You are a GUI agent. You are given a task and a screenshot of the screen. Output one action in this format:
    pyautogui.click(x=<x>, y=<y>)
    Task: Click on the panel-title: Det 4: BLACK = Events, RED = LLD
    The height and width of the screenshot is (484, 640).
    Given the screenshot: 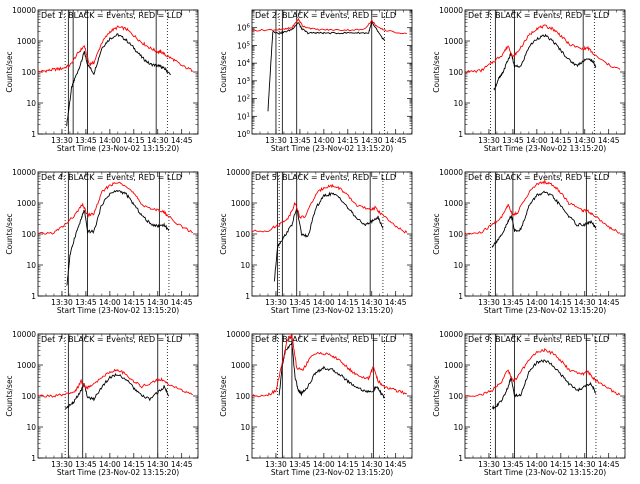 What is the action you would take?
    pyautogui.click(x=111, y=177)
    